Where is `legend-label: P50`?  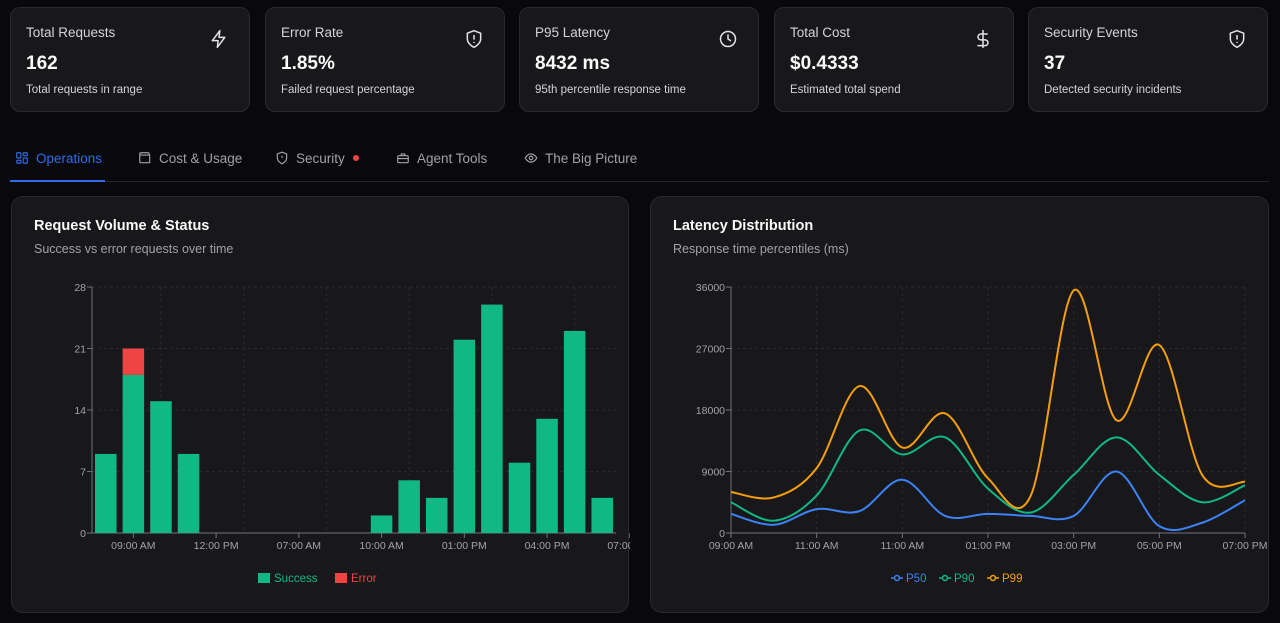 legend-label: P50 is located at coordinates (916, 579).